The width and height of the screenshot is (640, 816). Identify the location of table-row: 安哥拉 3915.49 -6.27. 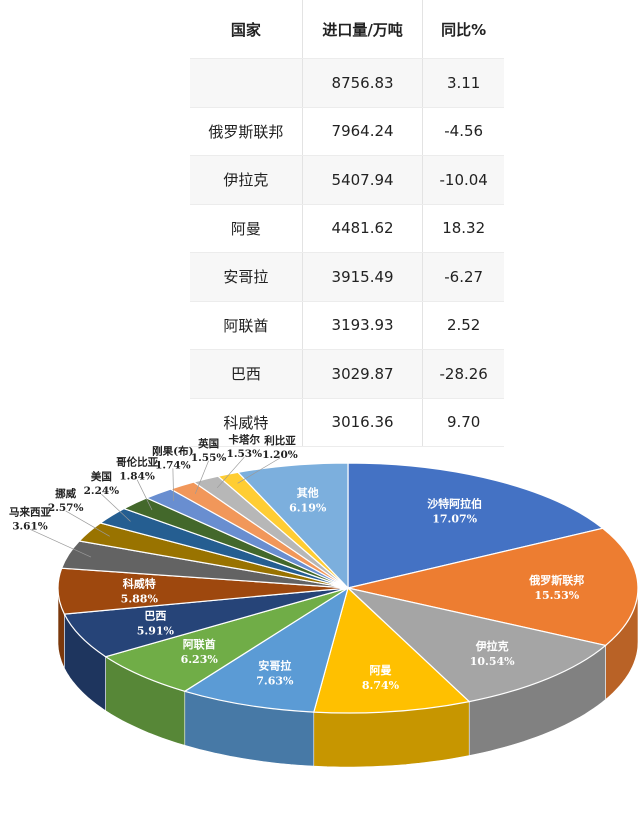
(347, 277).